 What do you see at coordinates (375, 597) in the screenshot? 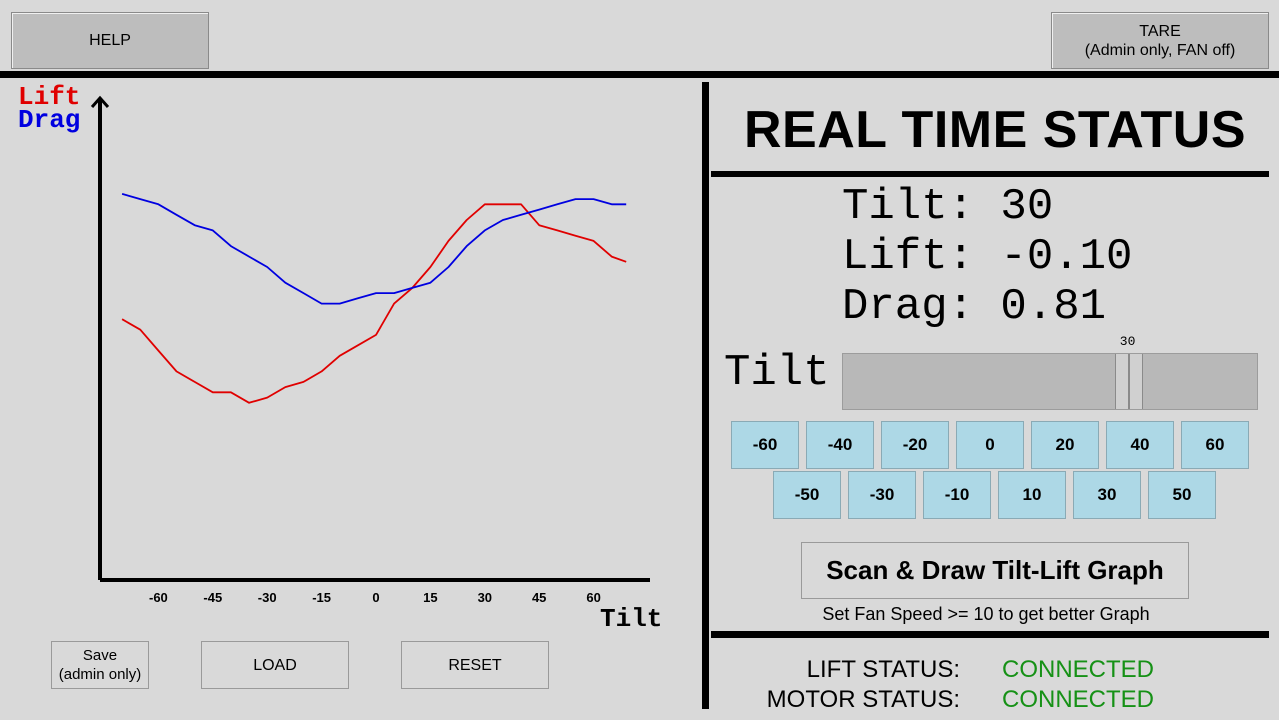
I see `x-tick-label: 0` at bounding box center [375, 597].